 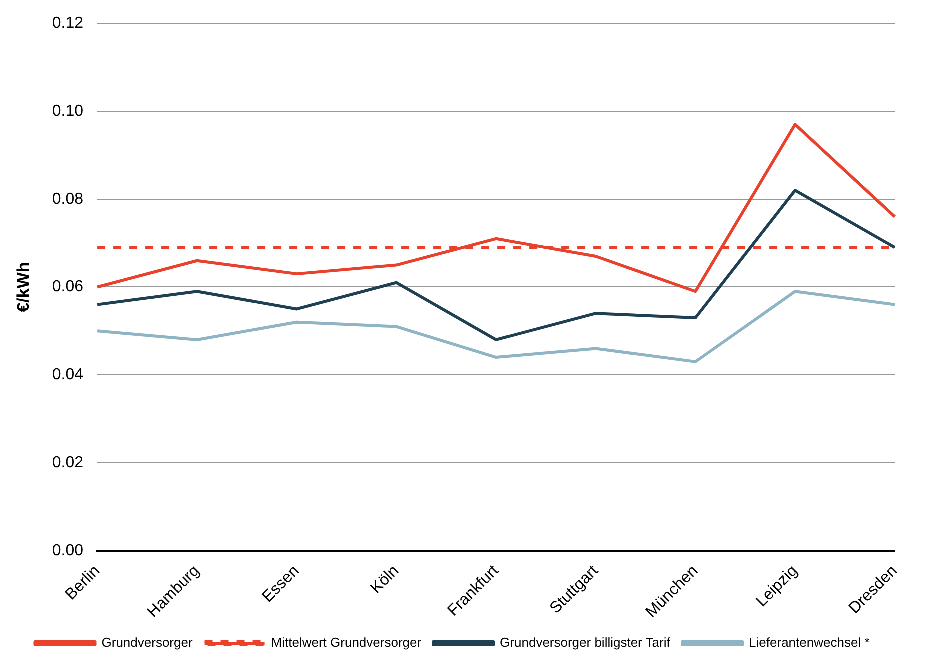 What do you see at coordinates (68, 23) in the screenshot?
I see `y-tick-label: 0.12` at bounding box center [68, 23].